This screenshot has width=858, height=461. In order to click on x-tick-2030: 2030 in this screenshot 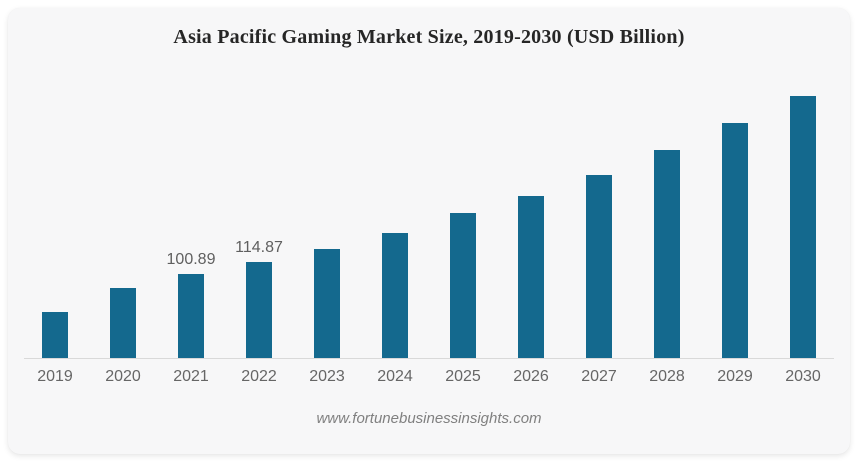, I will do `click(803, 376)`.